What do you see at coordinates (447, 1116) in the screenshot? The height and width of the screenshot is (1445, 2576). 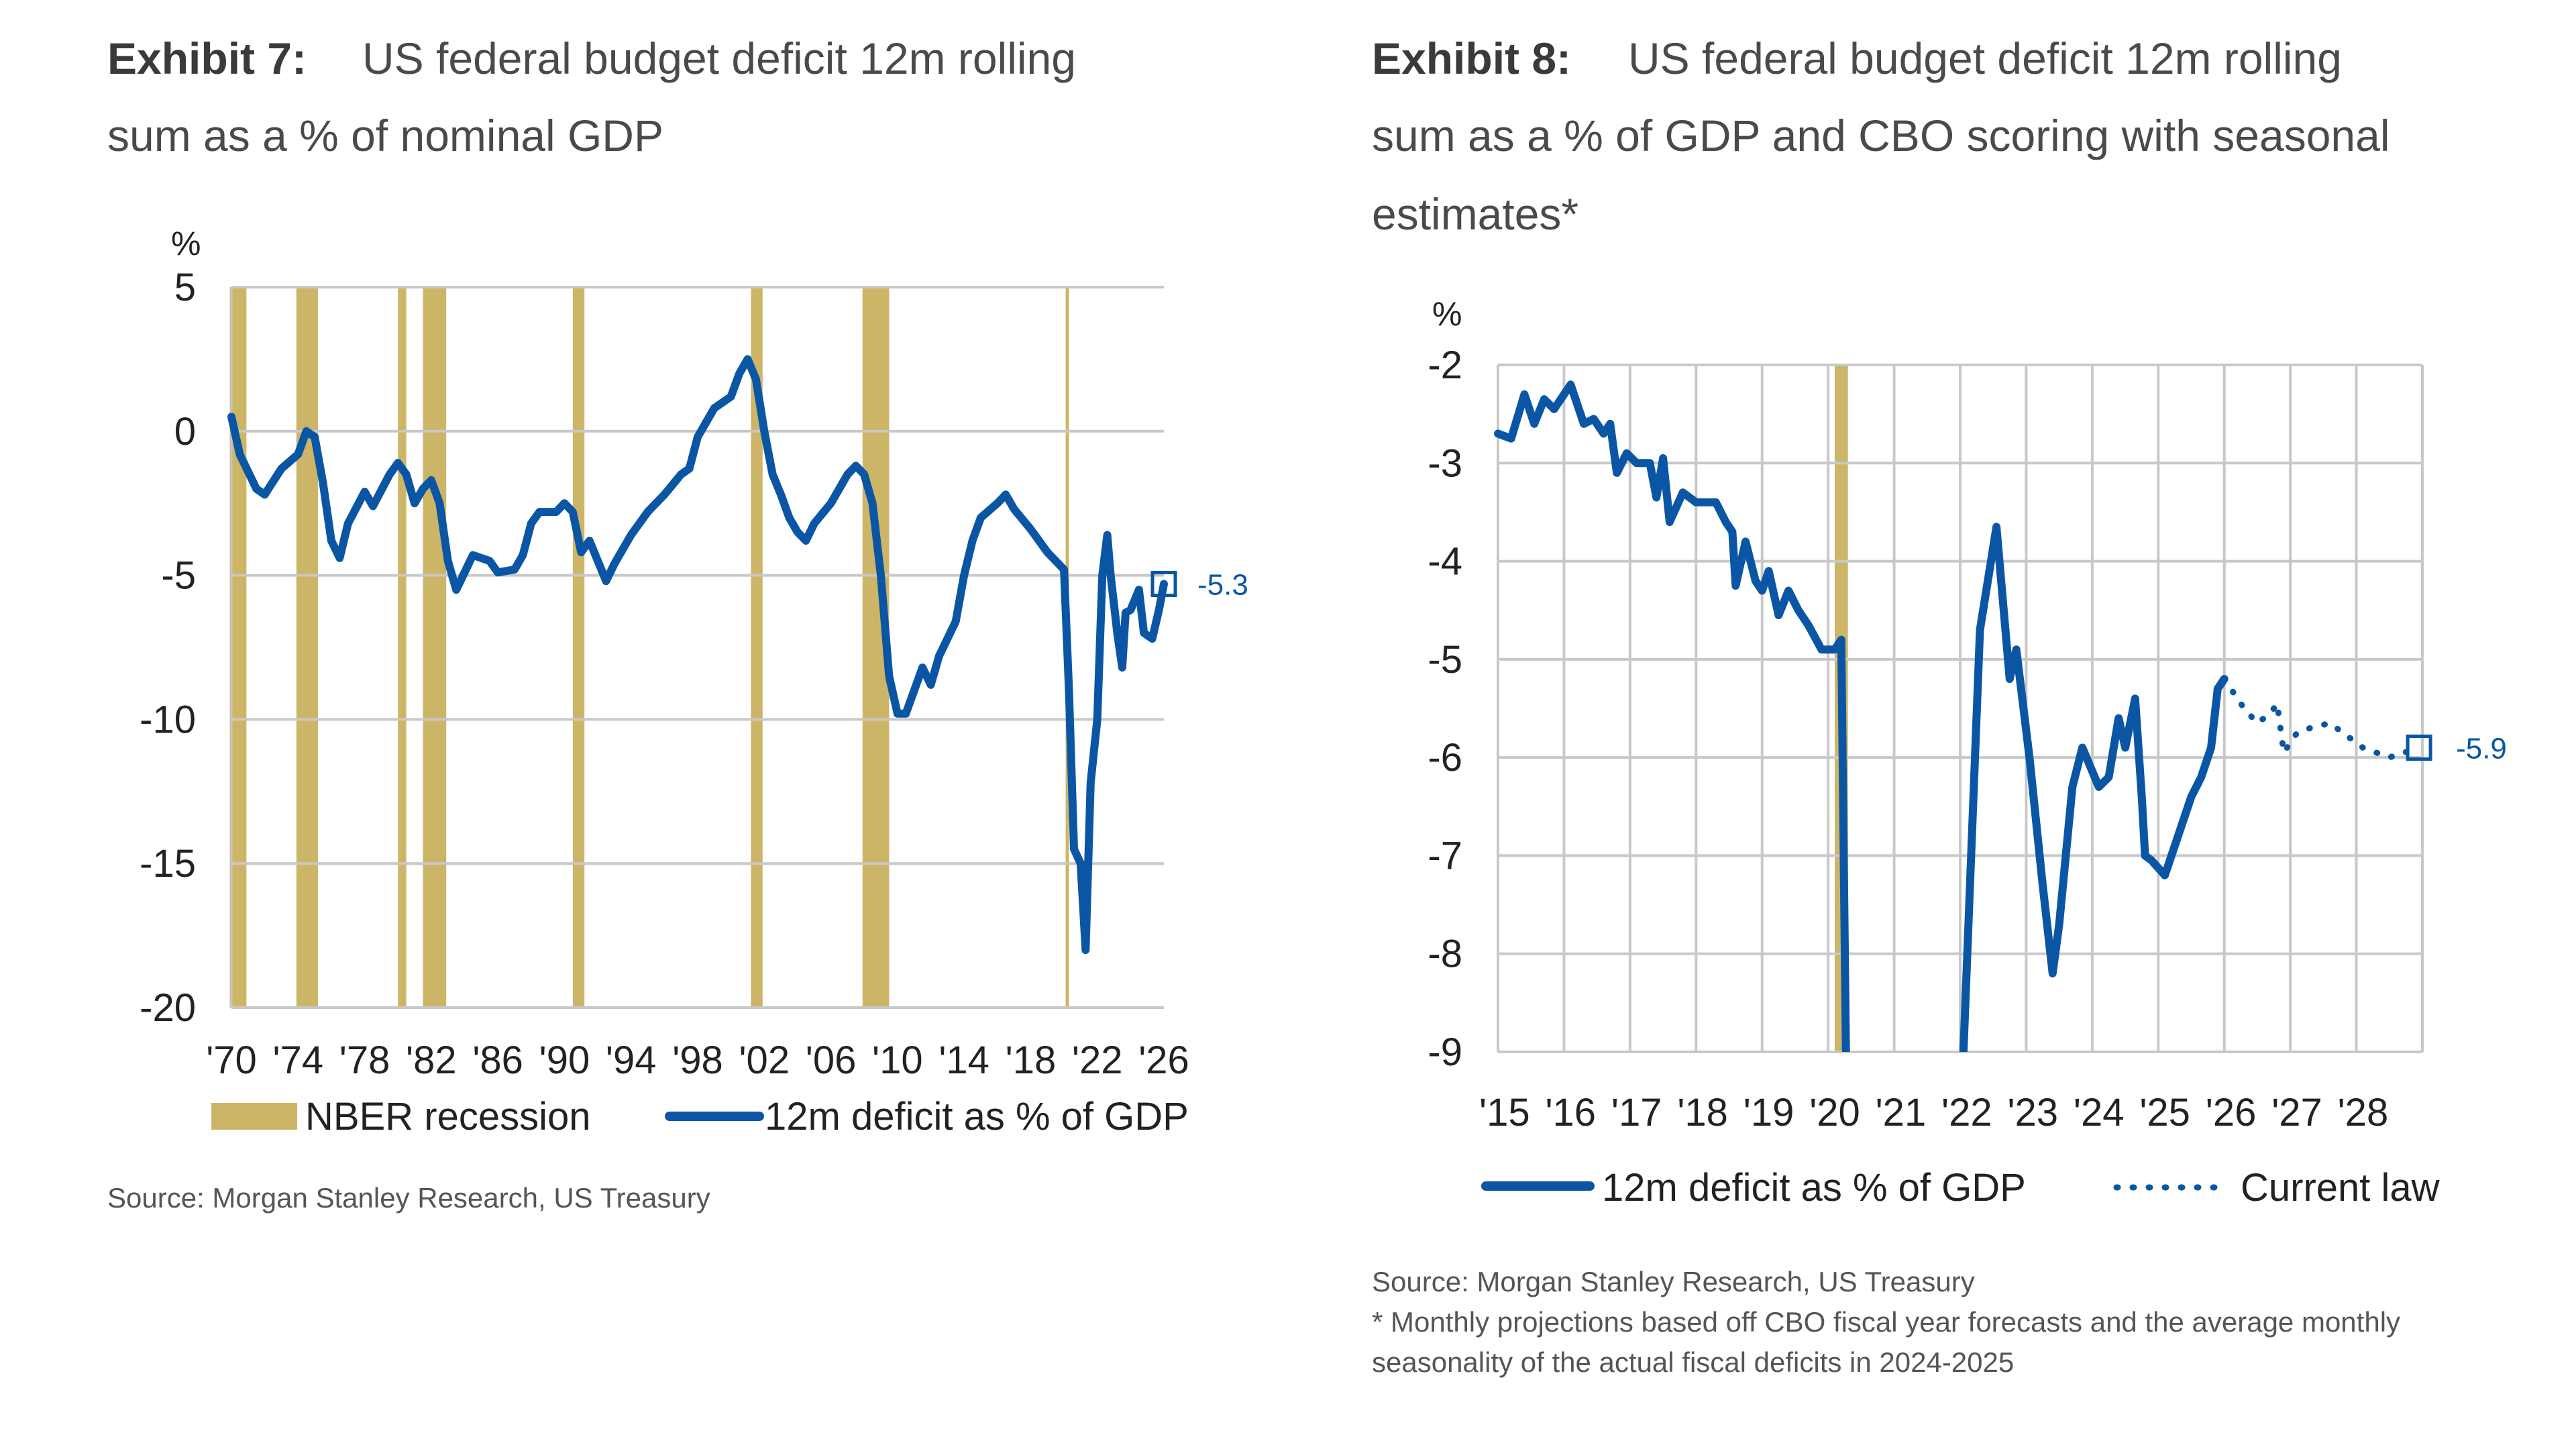 I see `legend-recession-label: NBER recession` at bounding box center [447, 1116].